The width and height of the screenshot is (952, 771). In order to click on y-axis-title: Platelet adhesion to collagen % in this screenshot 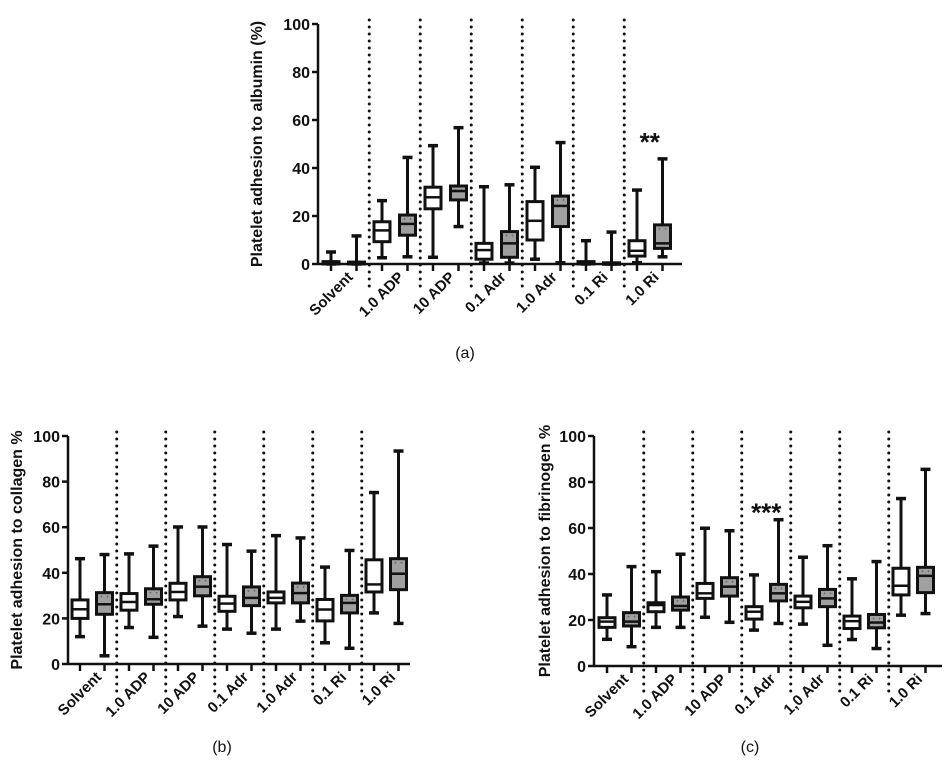, I will do `click(17, 549)`.